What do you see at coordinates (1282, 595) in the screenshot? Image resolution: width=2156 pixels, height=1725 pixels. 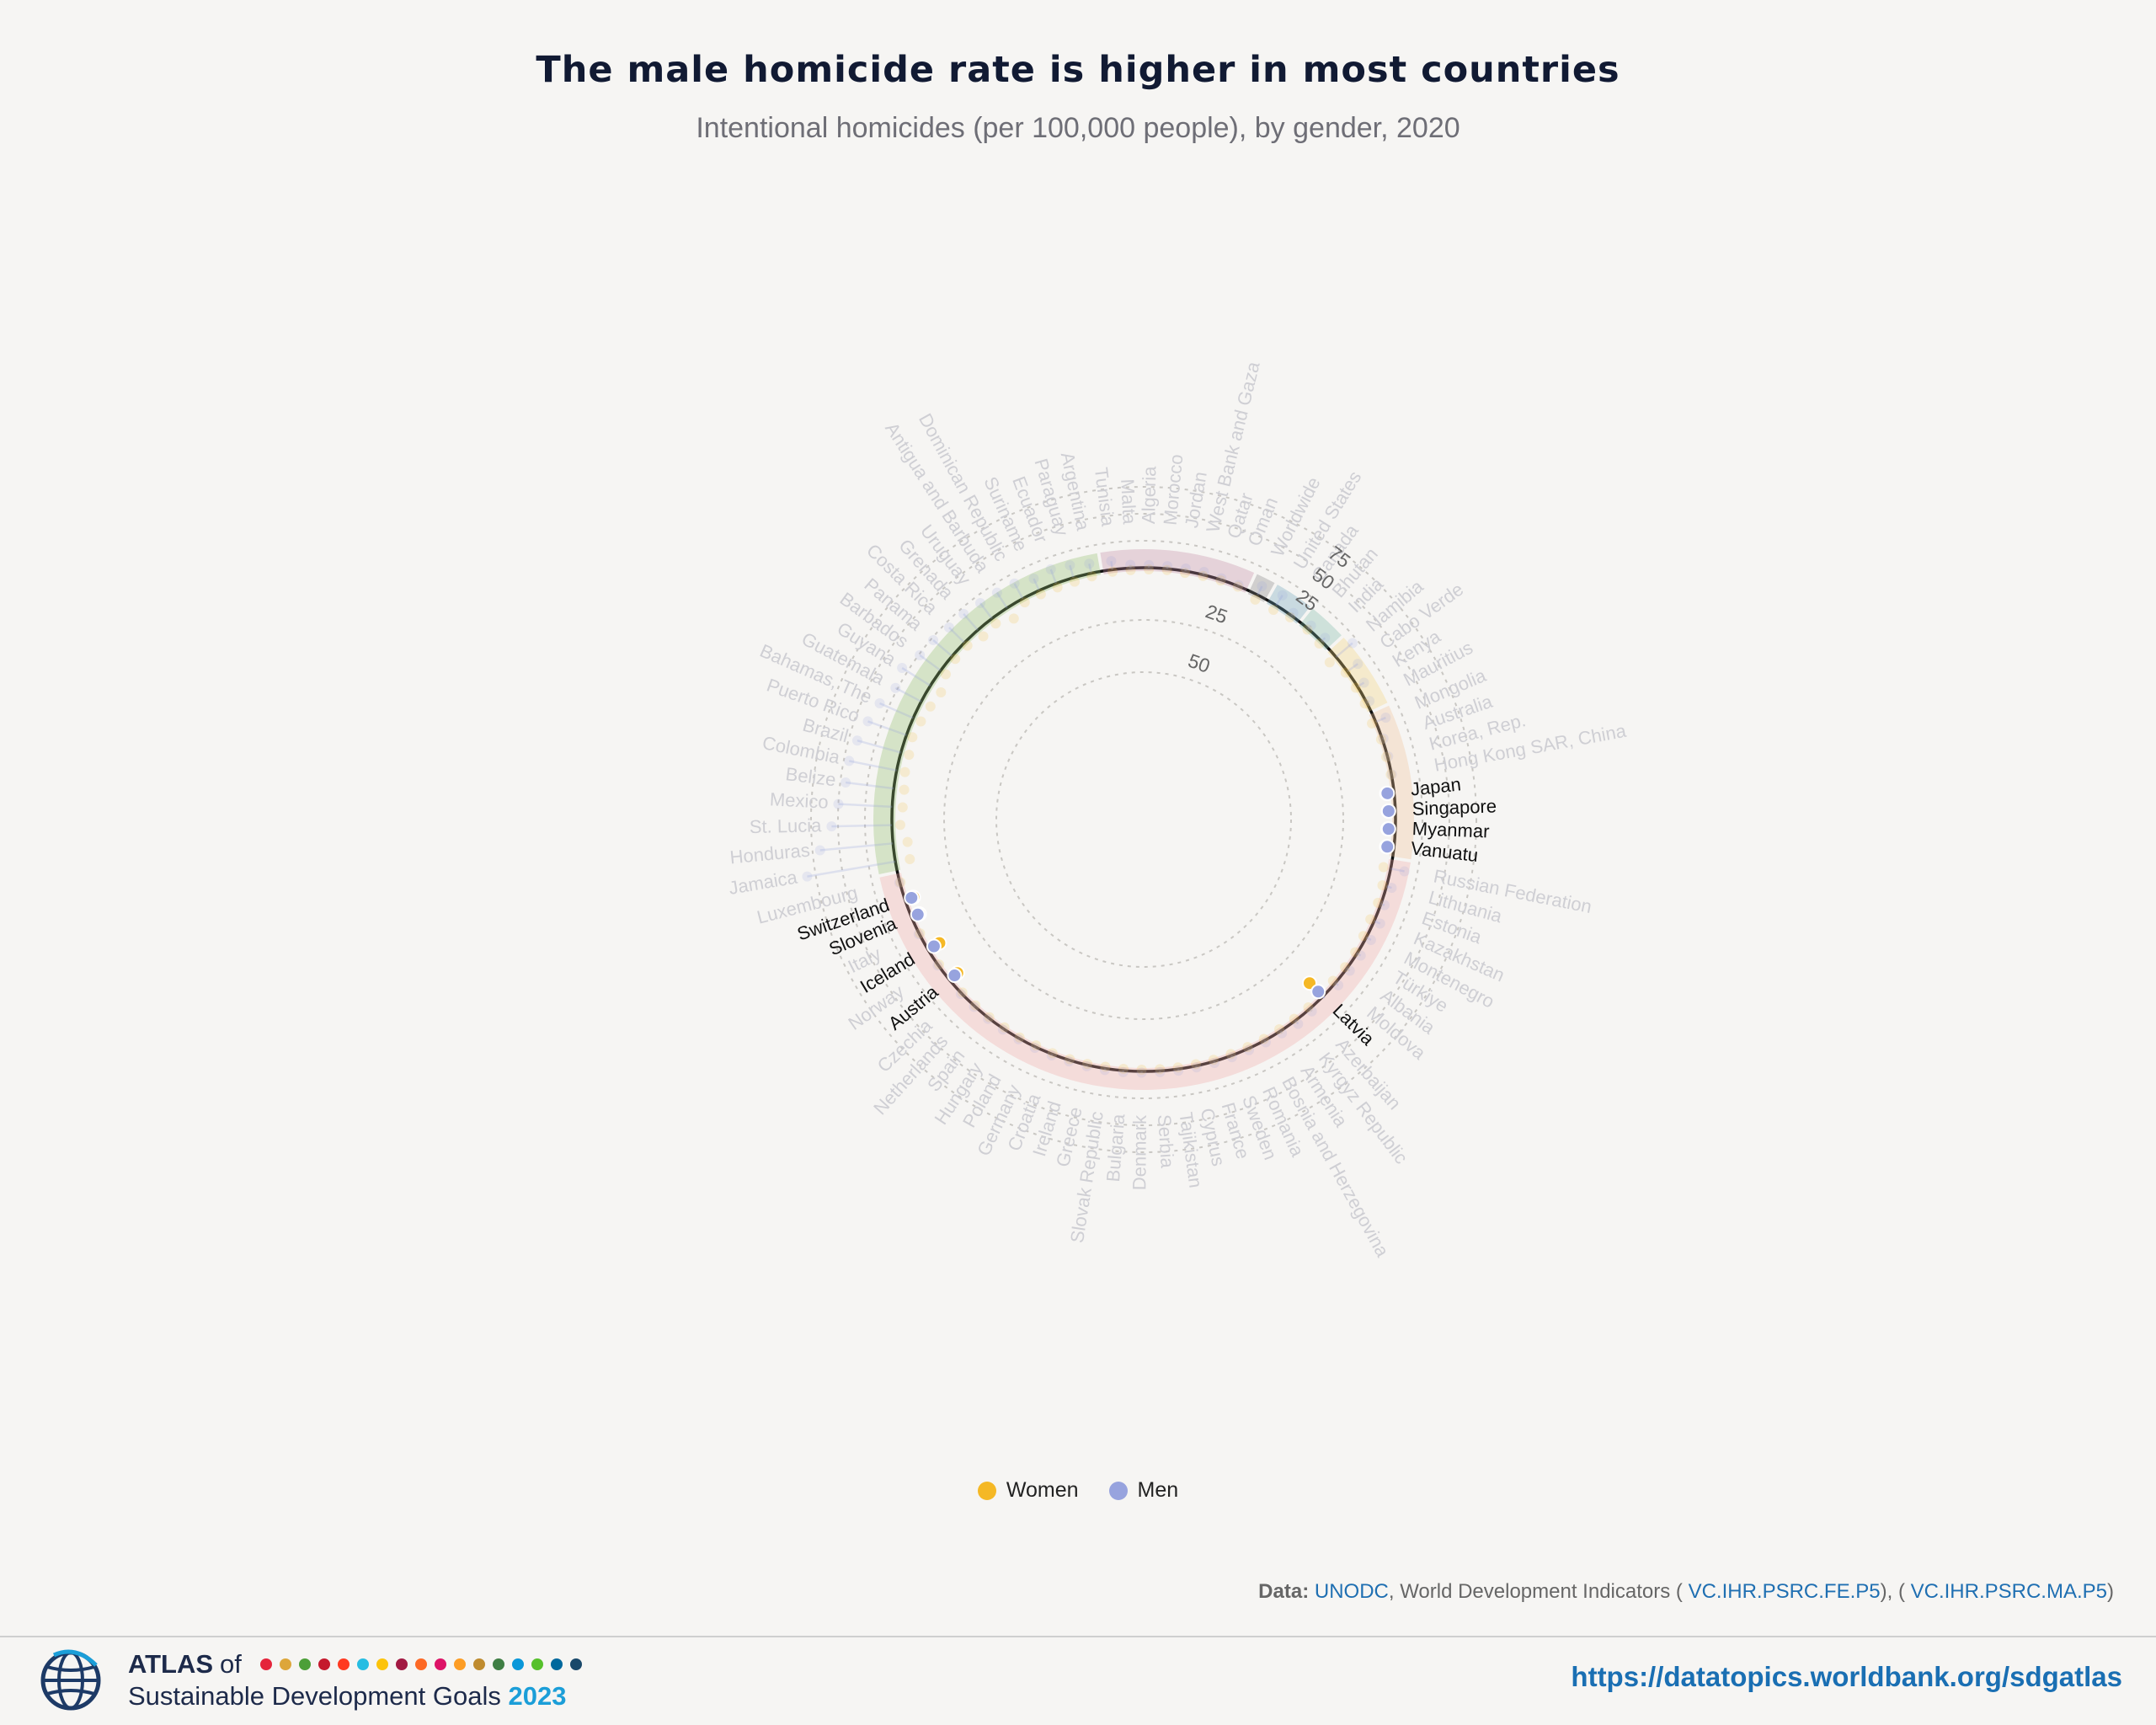 I see `dot-men-north-america-united-states` at bounding box center [1282, 595].